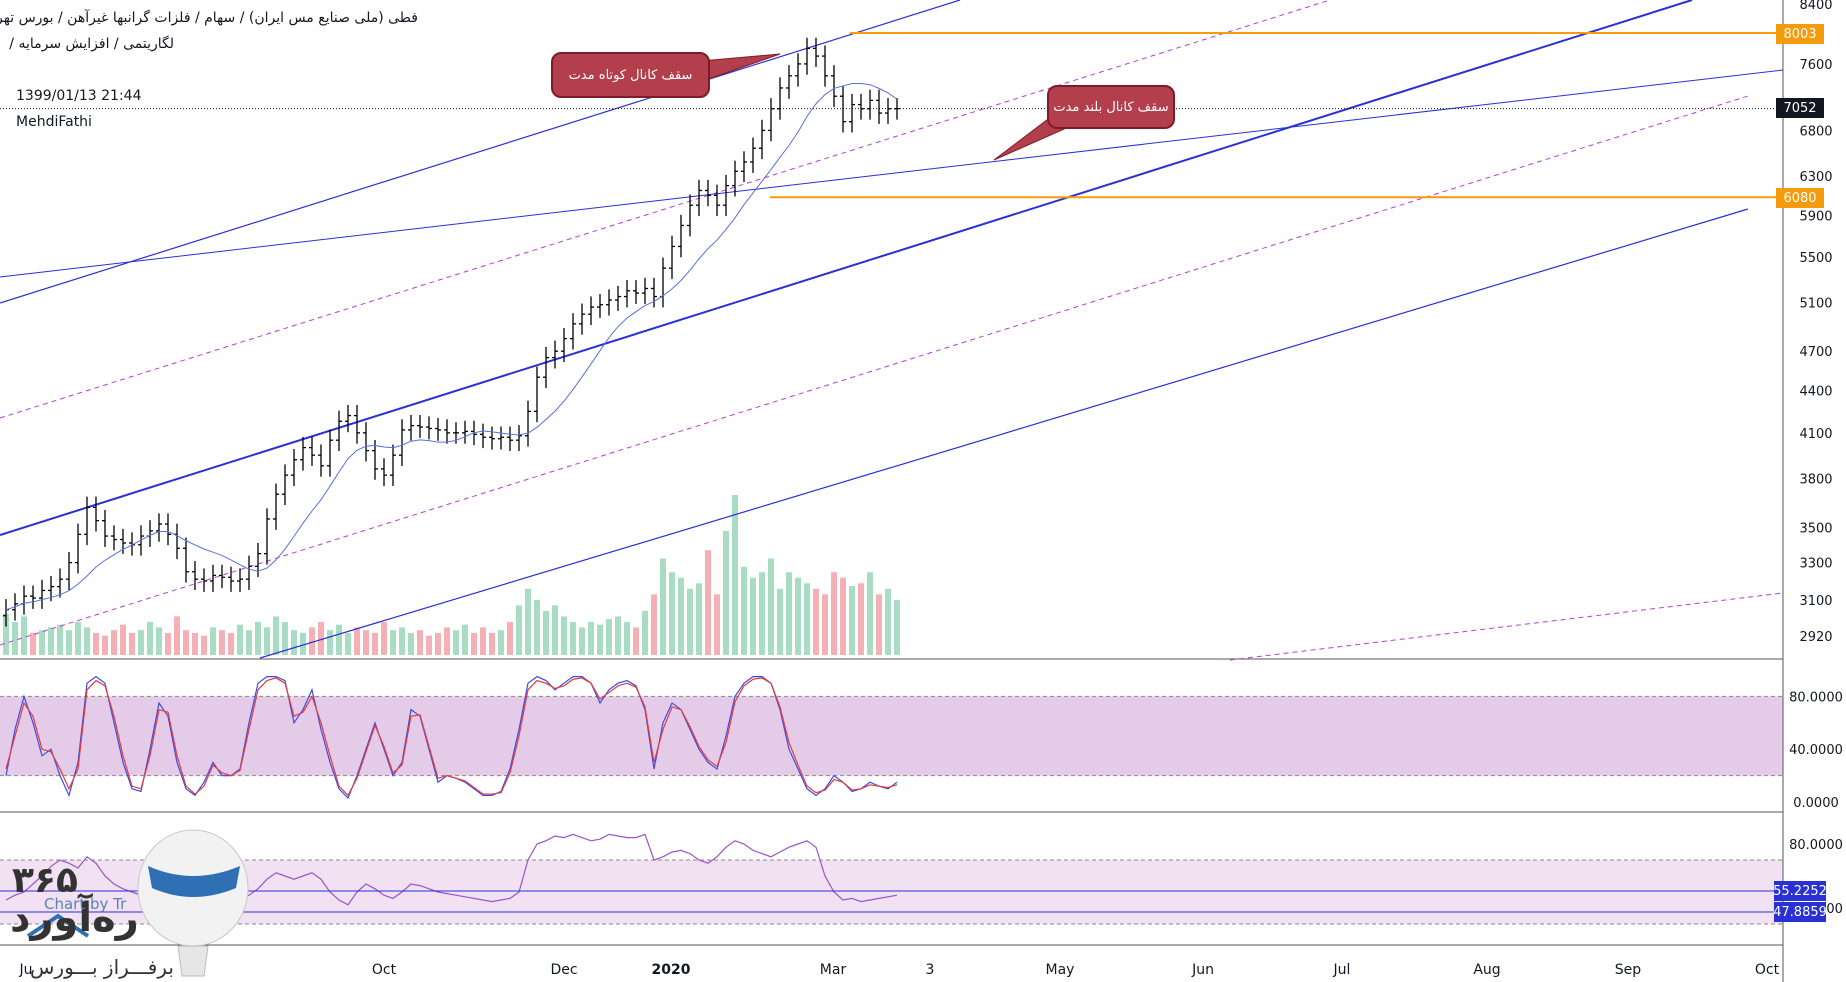 The height and width of the screenshot is (982, 1846). What do you see at coordinates (630, 75) in the screenshot?
I see `callout-short-channel-top: سقف کانال کوتاه مدت` at bounding box center [630, 75].